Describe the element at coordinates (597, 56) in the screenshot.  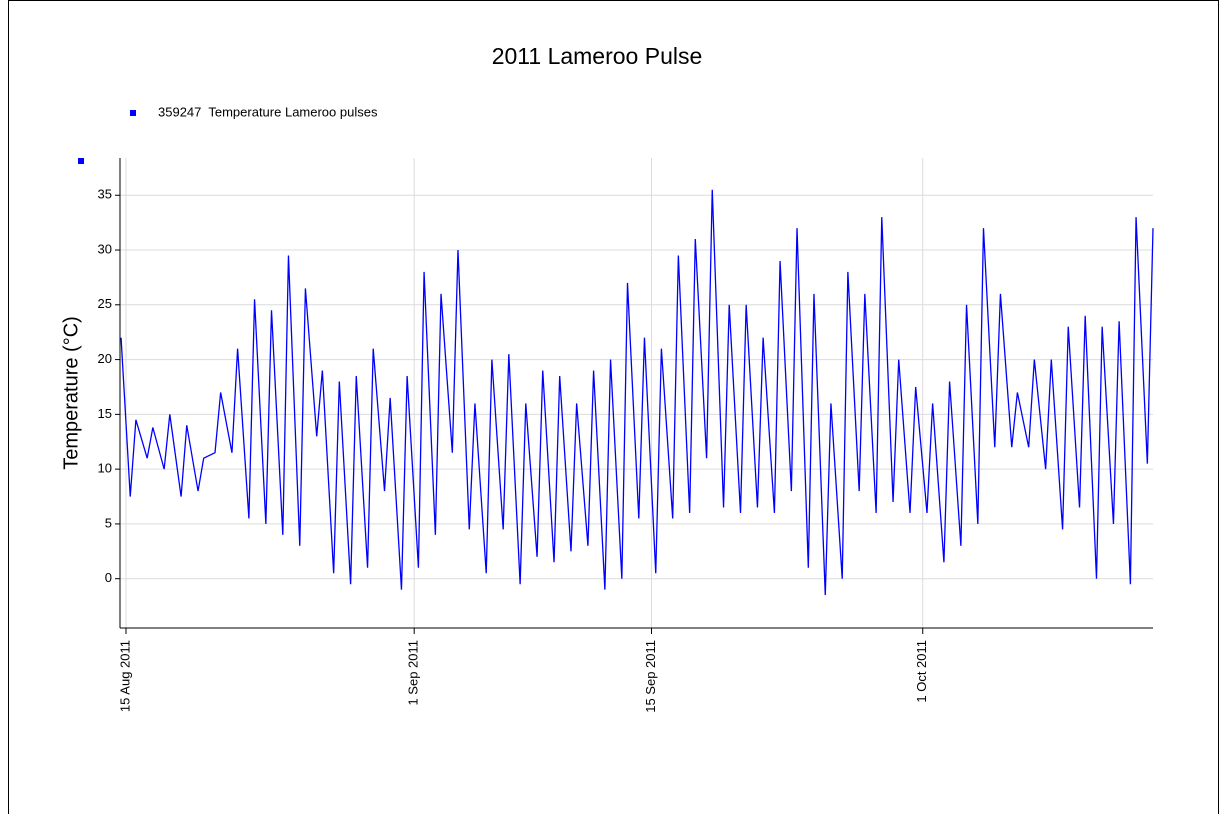
I see `chart-title: 2011 Lameroo Pulse` at that location.